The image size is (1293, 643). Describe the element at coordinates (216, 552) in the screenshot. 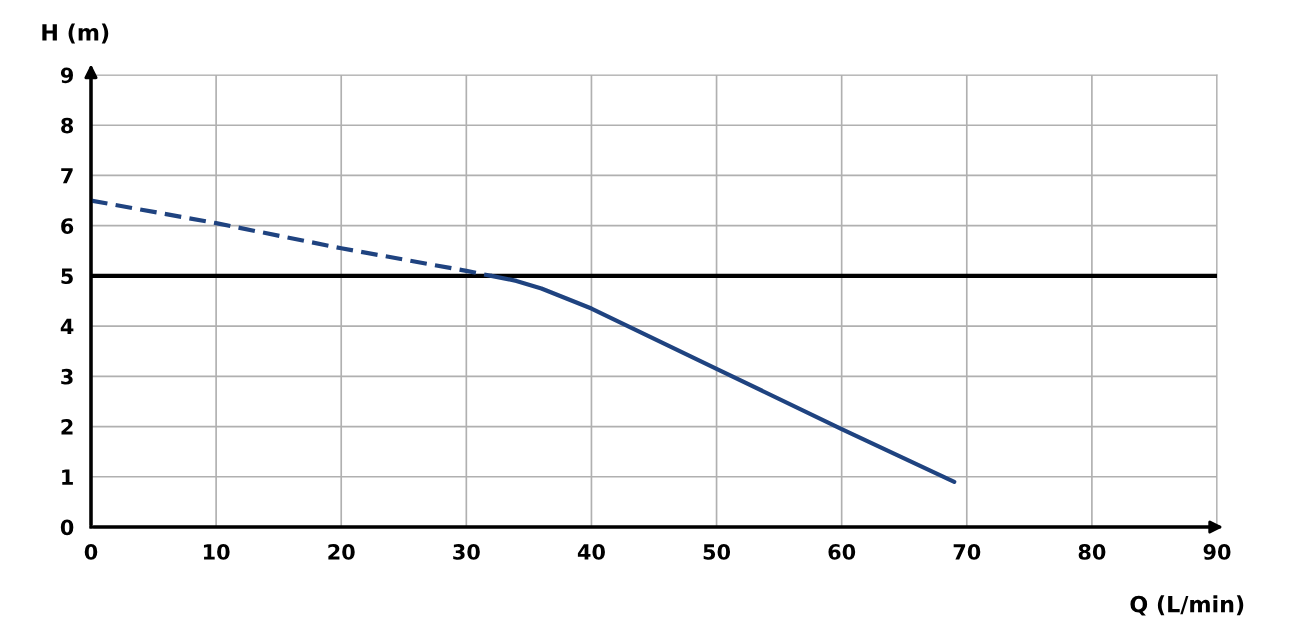

I see `x-tick-label: 10` at that location.